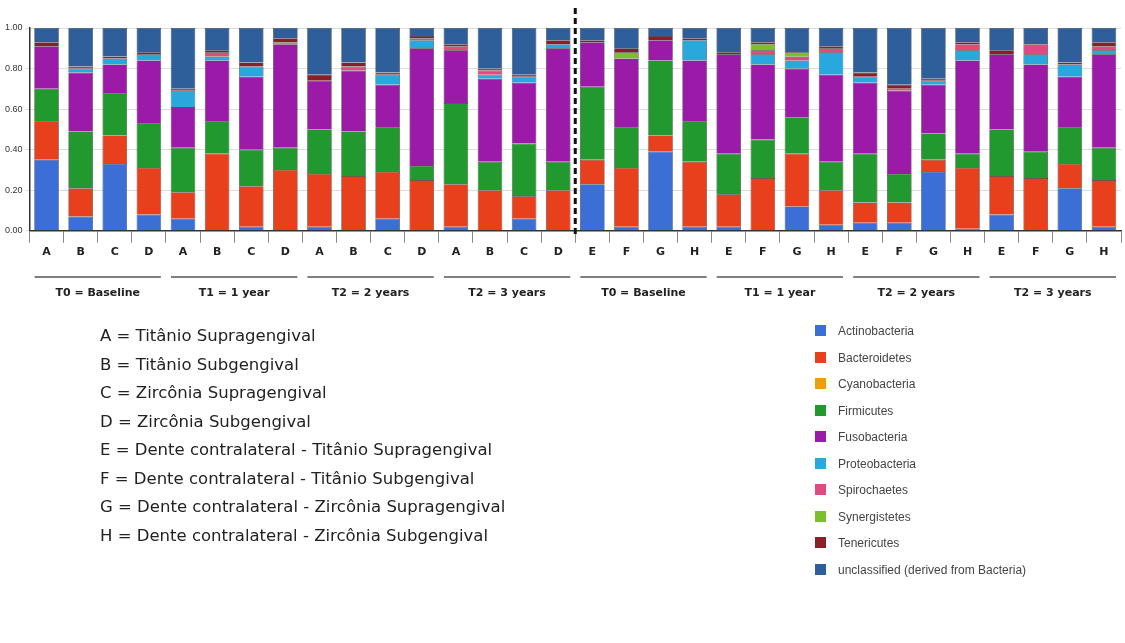 Image resolution: width=1125 pixels, height=643 pixels. What do you see at coordinates (288, 478) in the screenshot?
I see `text: F = Dente contralateral - Titânio Subgengival` at bounding box center [288, 478].